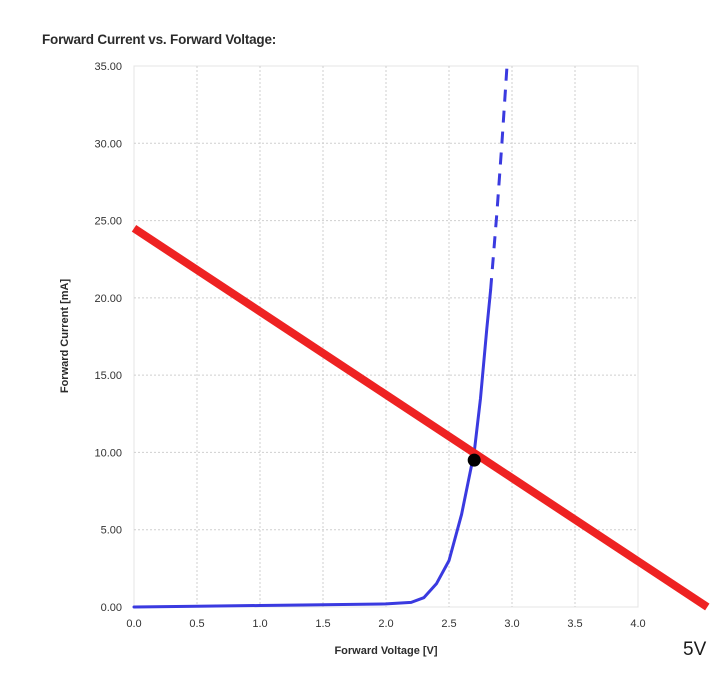 The height and width of the screenshot is (682, 712). What do you see at coordinates (322, 624) in the screenshot?
I see `x-tick-label: 1.5` at bounding box center [322, 624].